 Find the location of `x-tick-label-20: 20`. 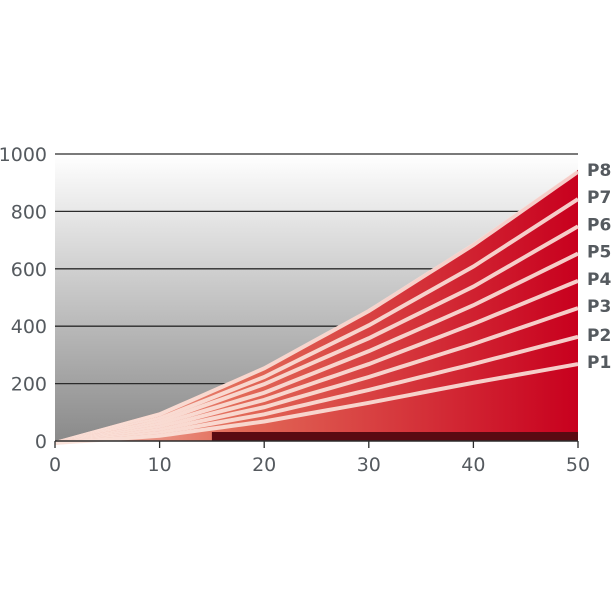

x-tick-label-20: 20 is located at coordinates (264, 465).